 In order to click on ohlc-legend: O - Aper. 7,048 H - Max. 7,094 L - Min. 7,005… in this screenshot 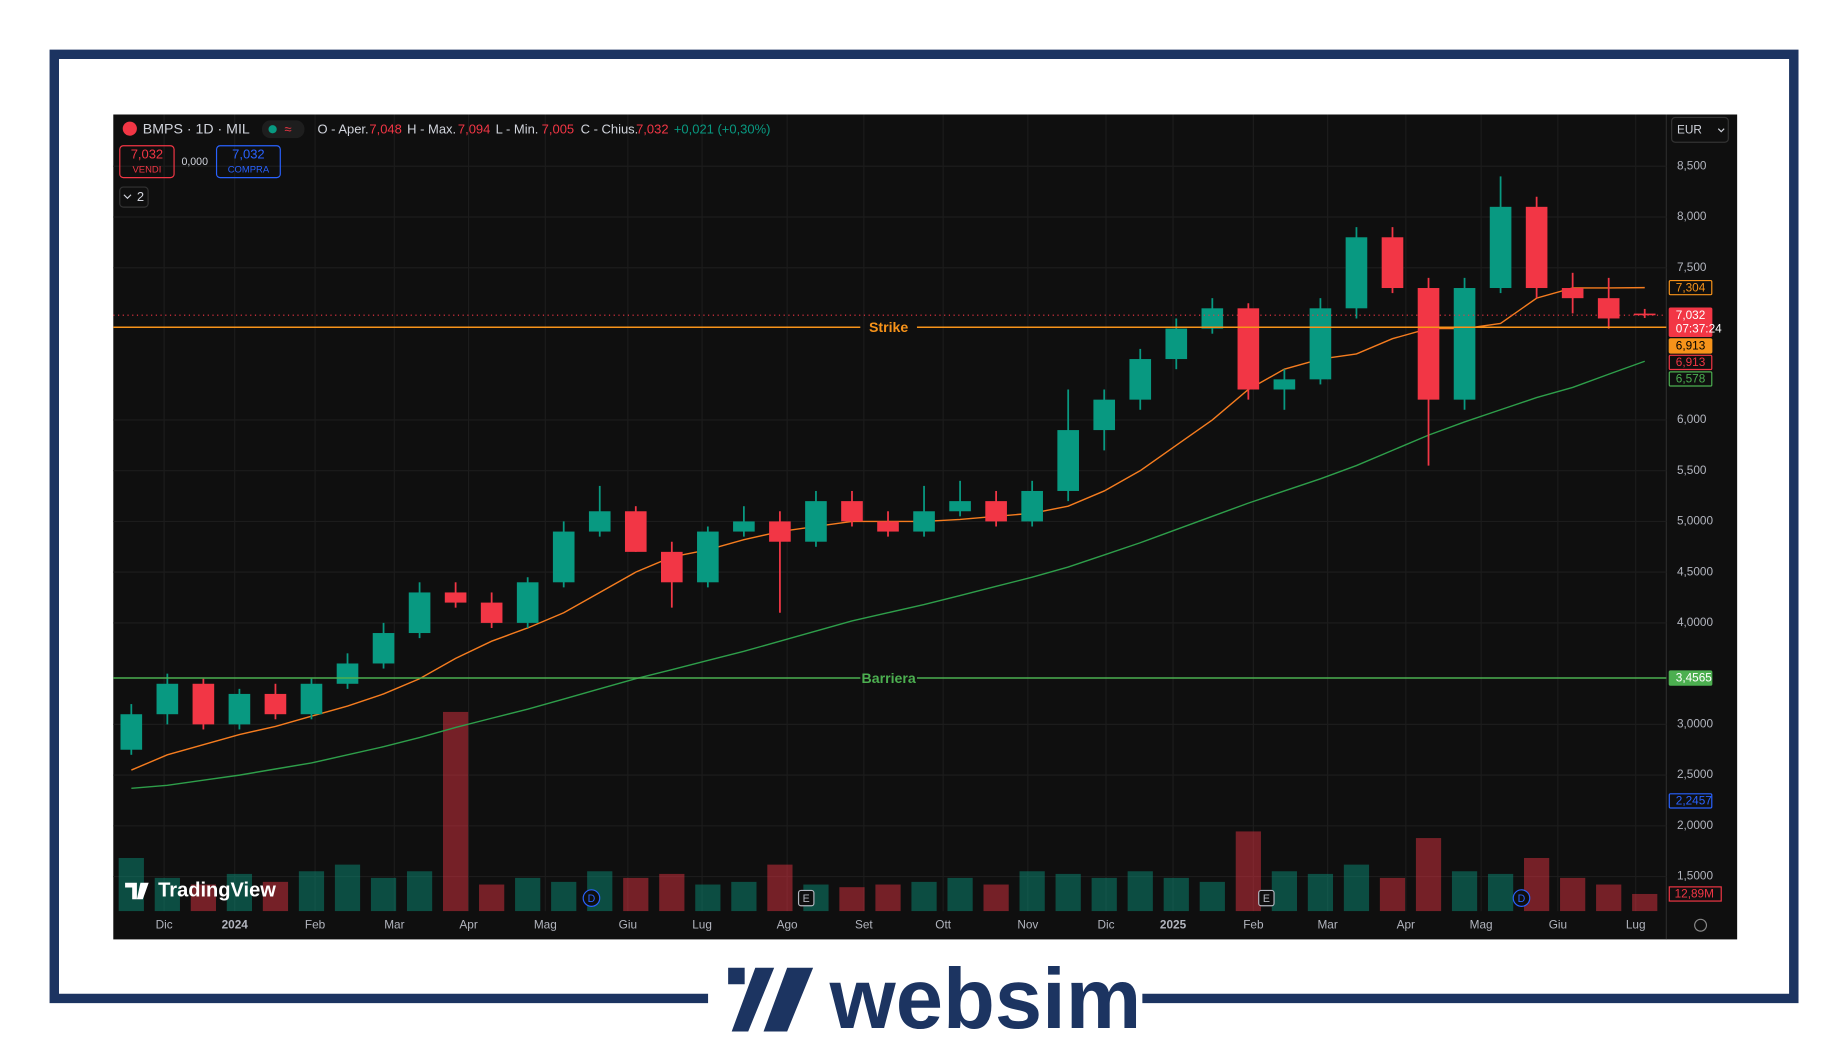, I will do `click(492, 128)`.